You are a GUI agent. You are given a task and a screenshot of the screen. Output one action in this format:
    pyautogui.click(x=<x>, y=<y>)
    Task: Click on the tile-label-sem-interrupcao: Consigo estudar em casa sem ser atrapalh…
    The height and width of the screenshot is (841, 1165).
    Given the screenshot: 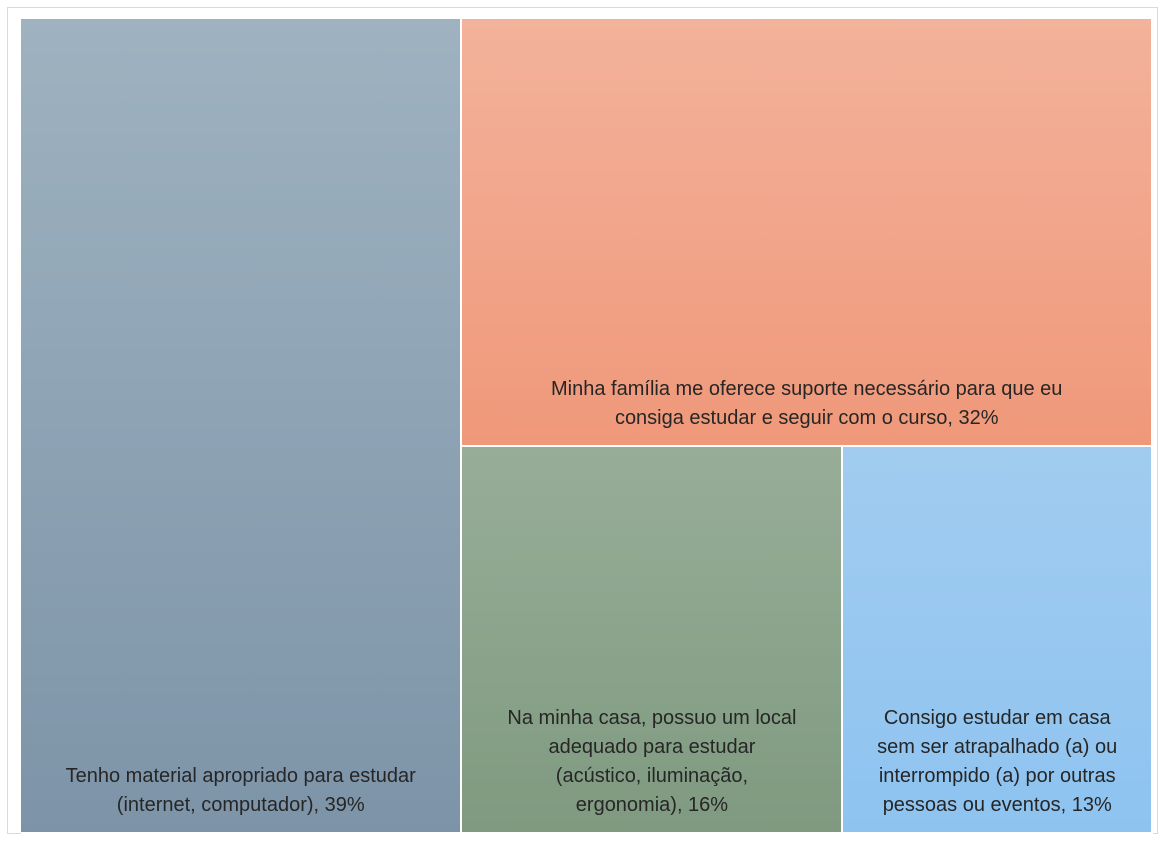 What is the action you would take?
    pyautogui.click(x=997, y=761)
    